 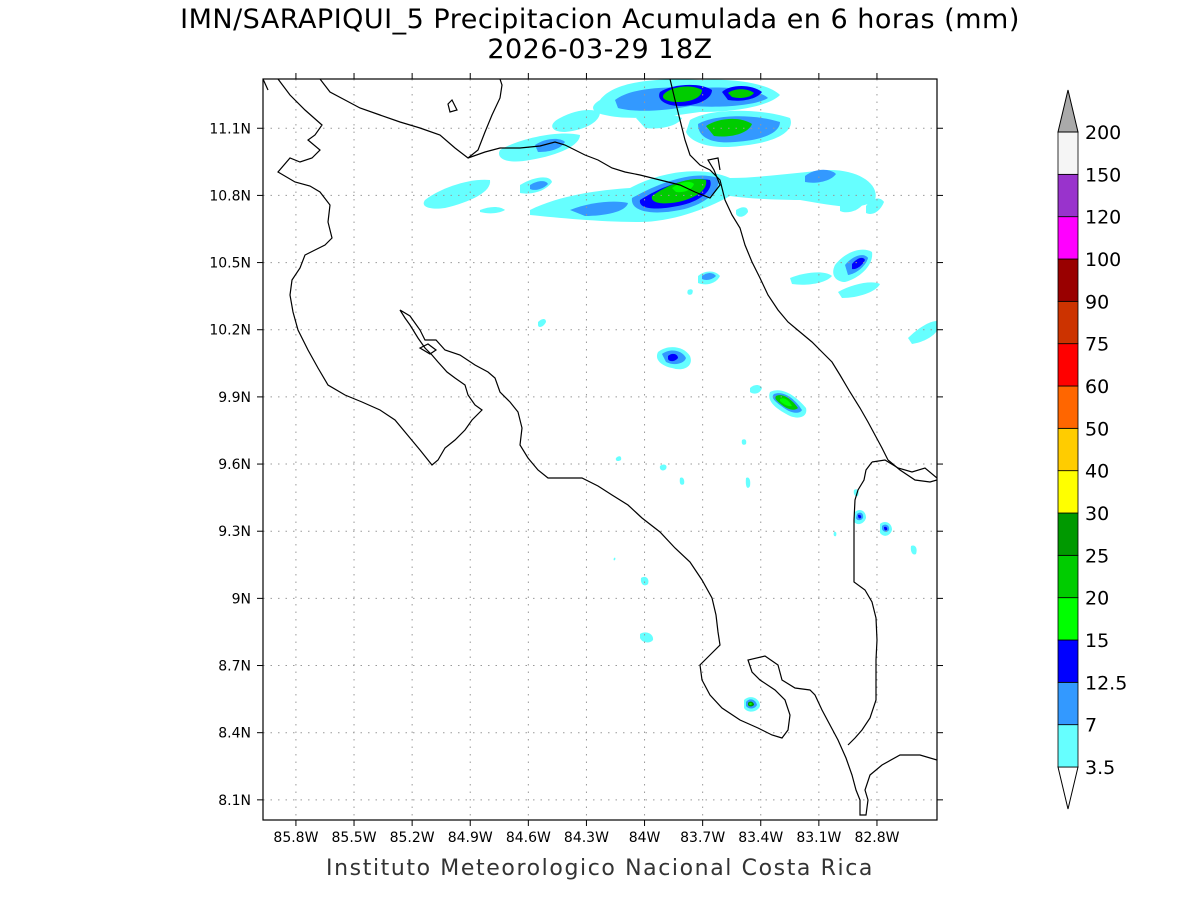 I want to click on colorbar-upper-arrow, so click(x=1068, y=111).